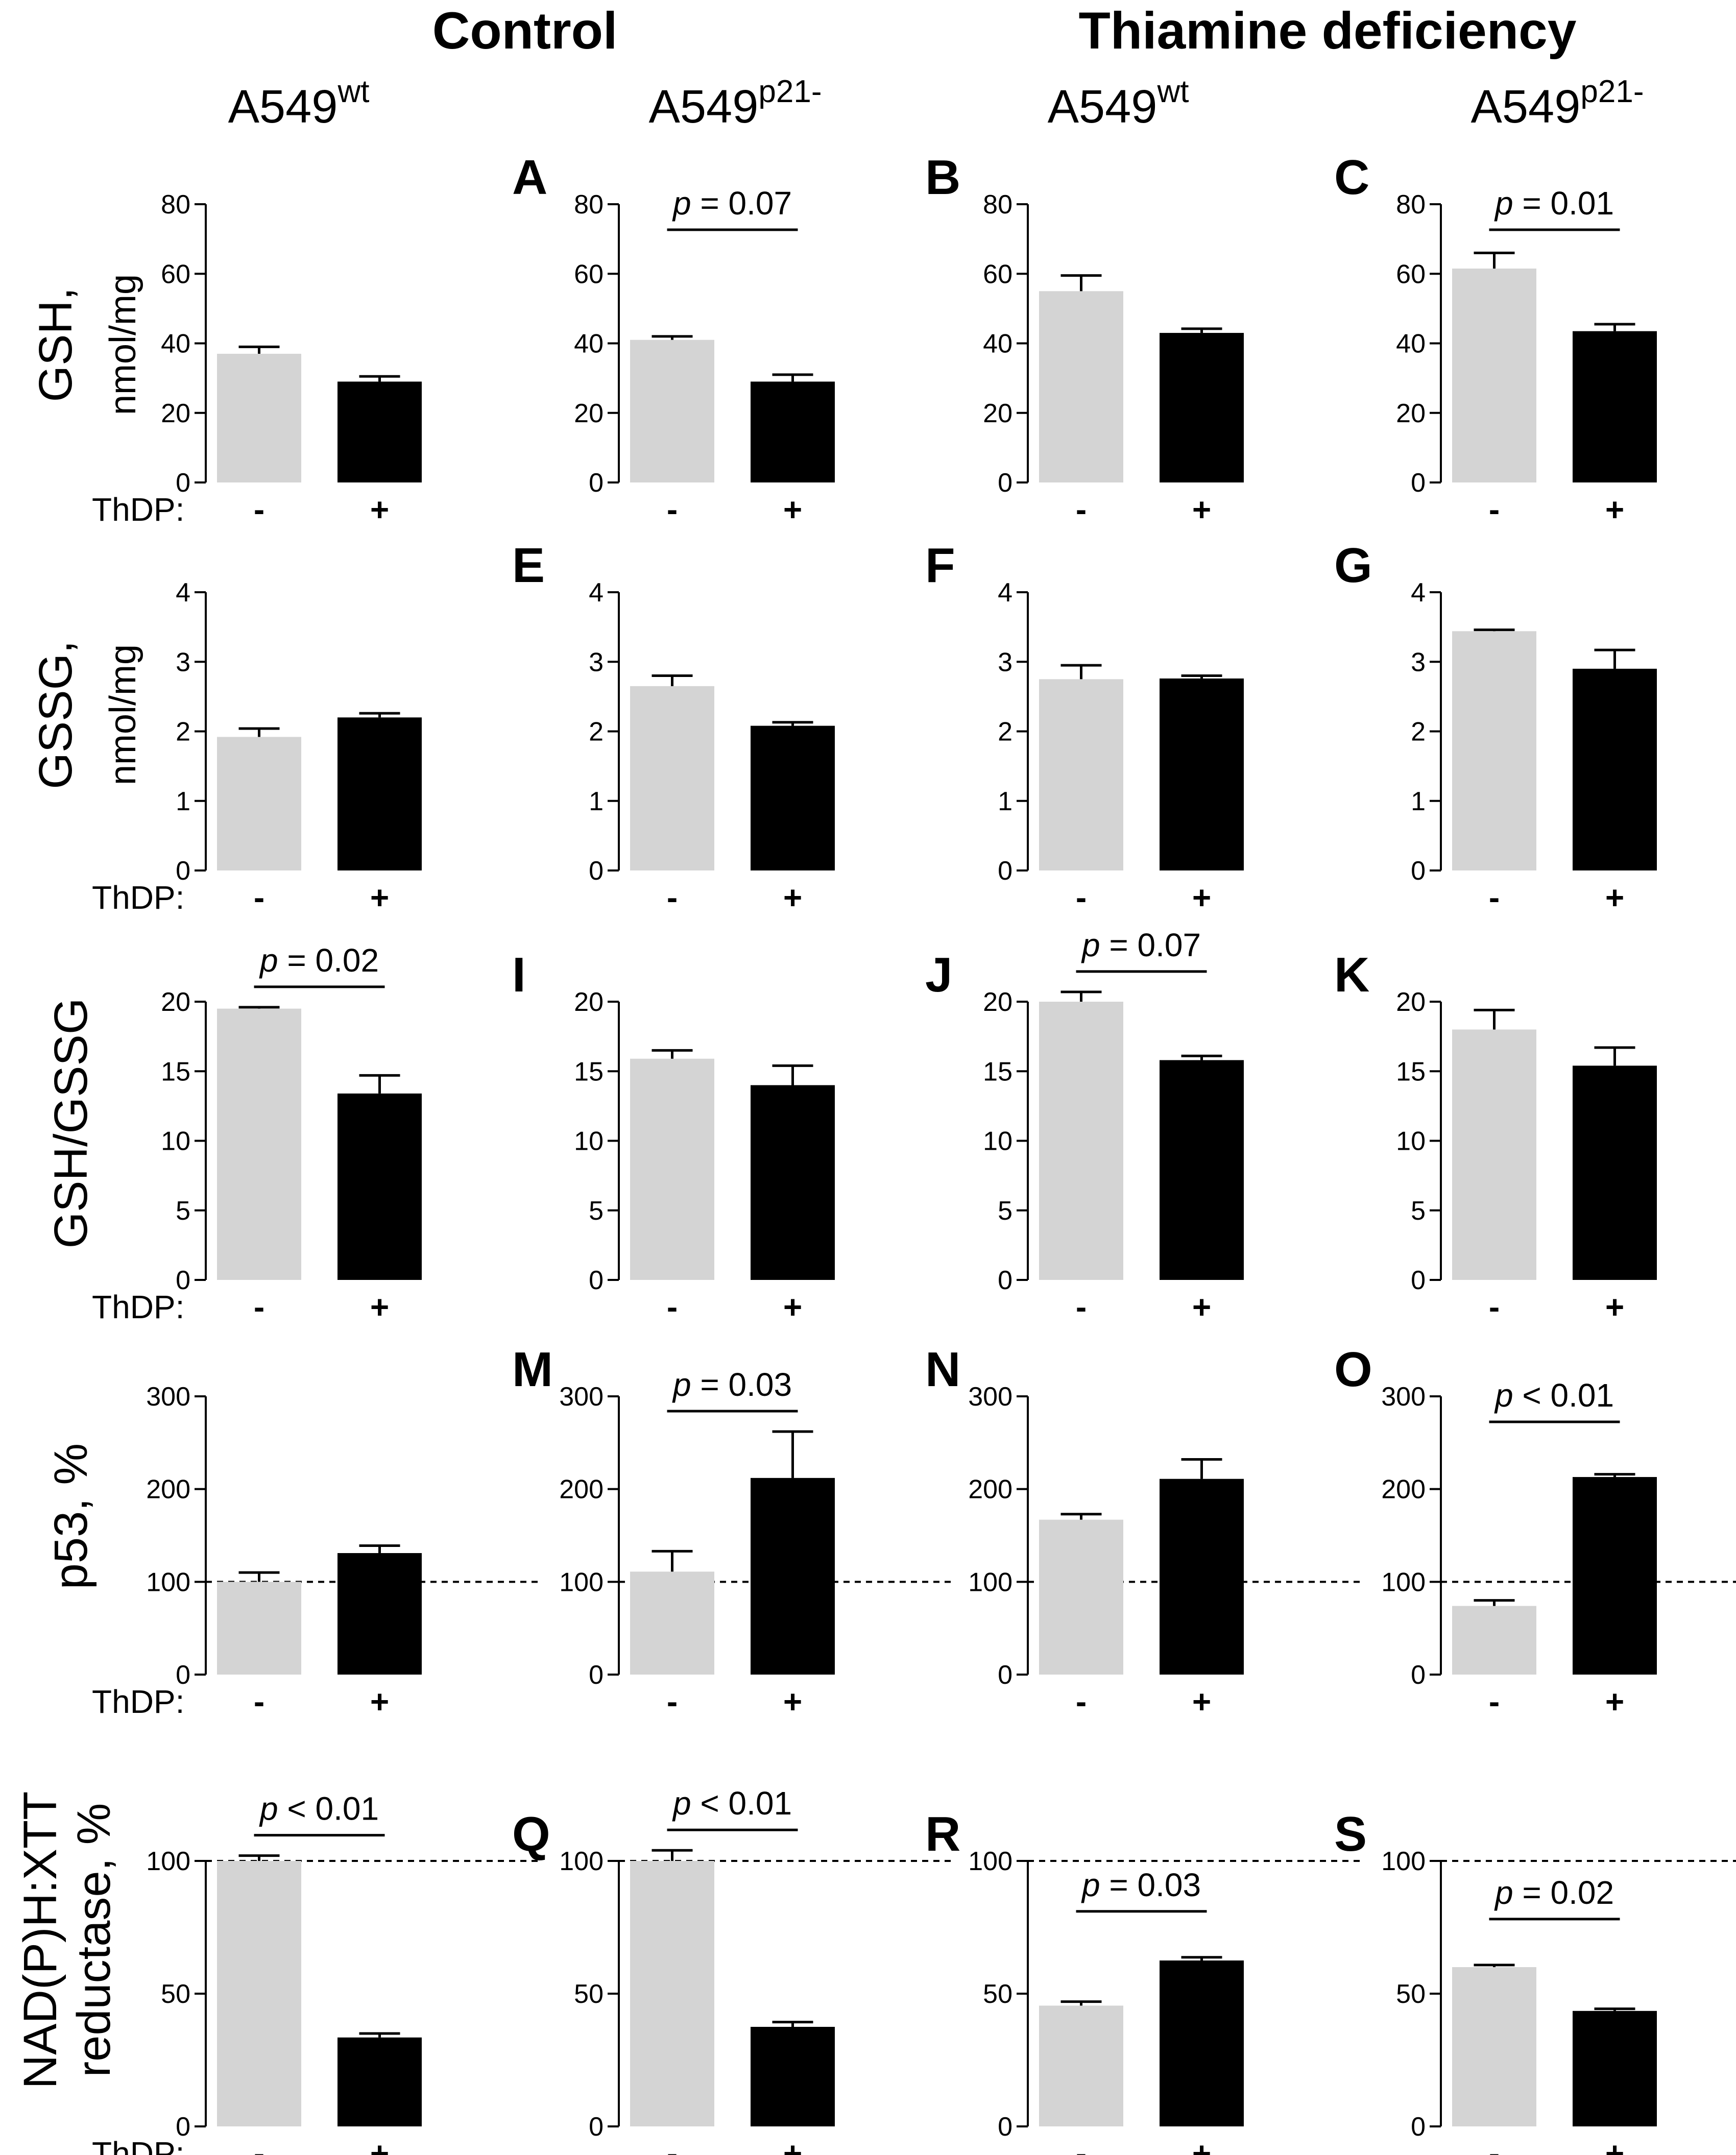 Image resolution: width=1736 pixels, height=2155 pixels. Describe the element at coordinates (531, 1834) in the screenshot. I see `panel-letter: Q` at that location.